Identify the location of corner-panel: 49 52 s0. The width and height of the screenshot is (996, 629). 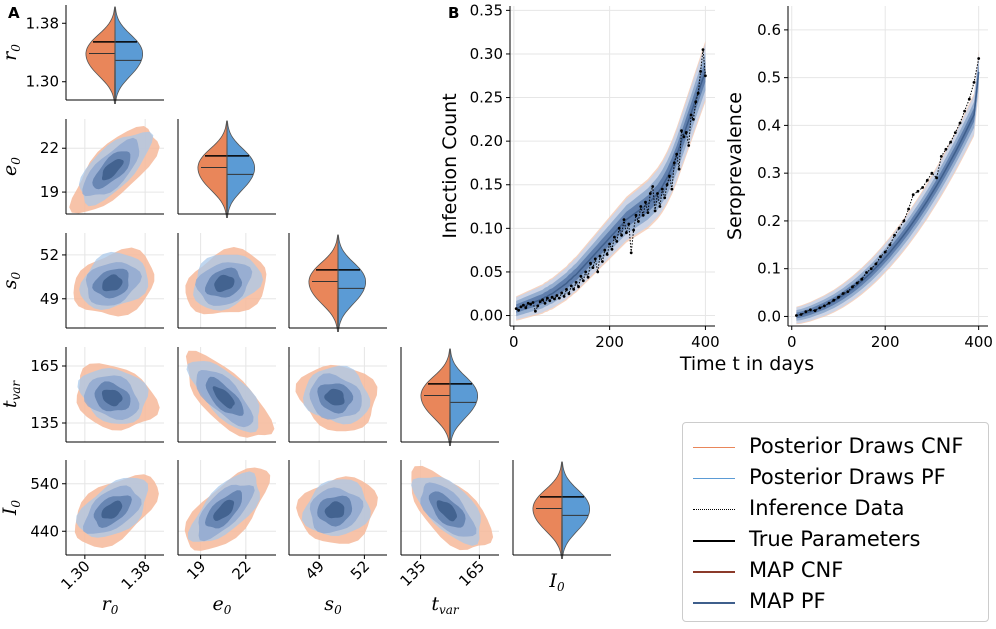
(82, 281).